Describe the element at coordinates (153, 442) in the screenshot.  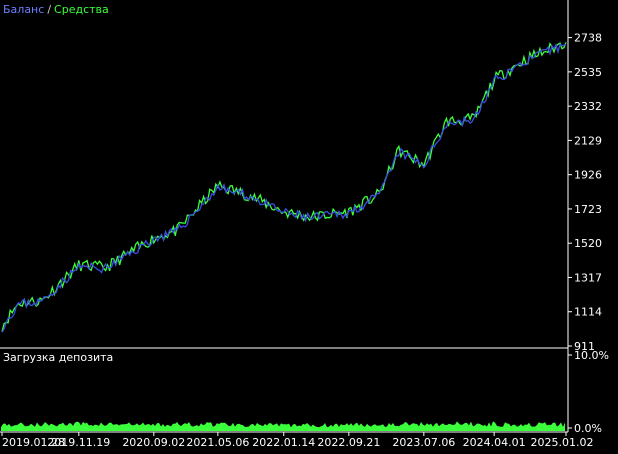
I see `x-tick-label: 2020.09.02` at that location.